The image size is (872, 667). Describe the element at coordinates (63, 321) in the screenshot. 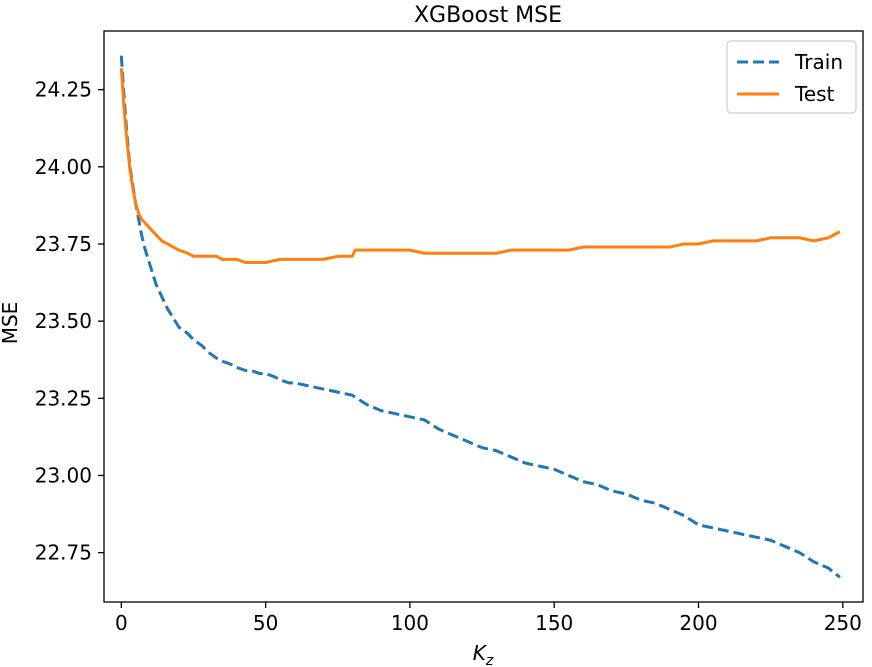

I see `y-tick-label: 23.50` at that location.